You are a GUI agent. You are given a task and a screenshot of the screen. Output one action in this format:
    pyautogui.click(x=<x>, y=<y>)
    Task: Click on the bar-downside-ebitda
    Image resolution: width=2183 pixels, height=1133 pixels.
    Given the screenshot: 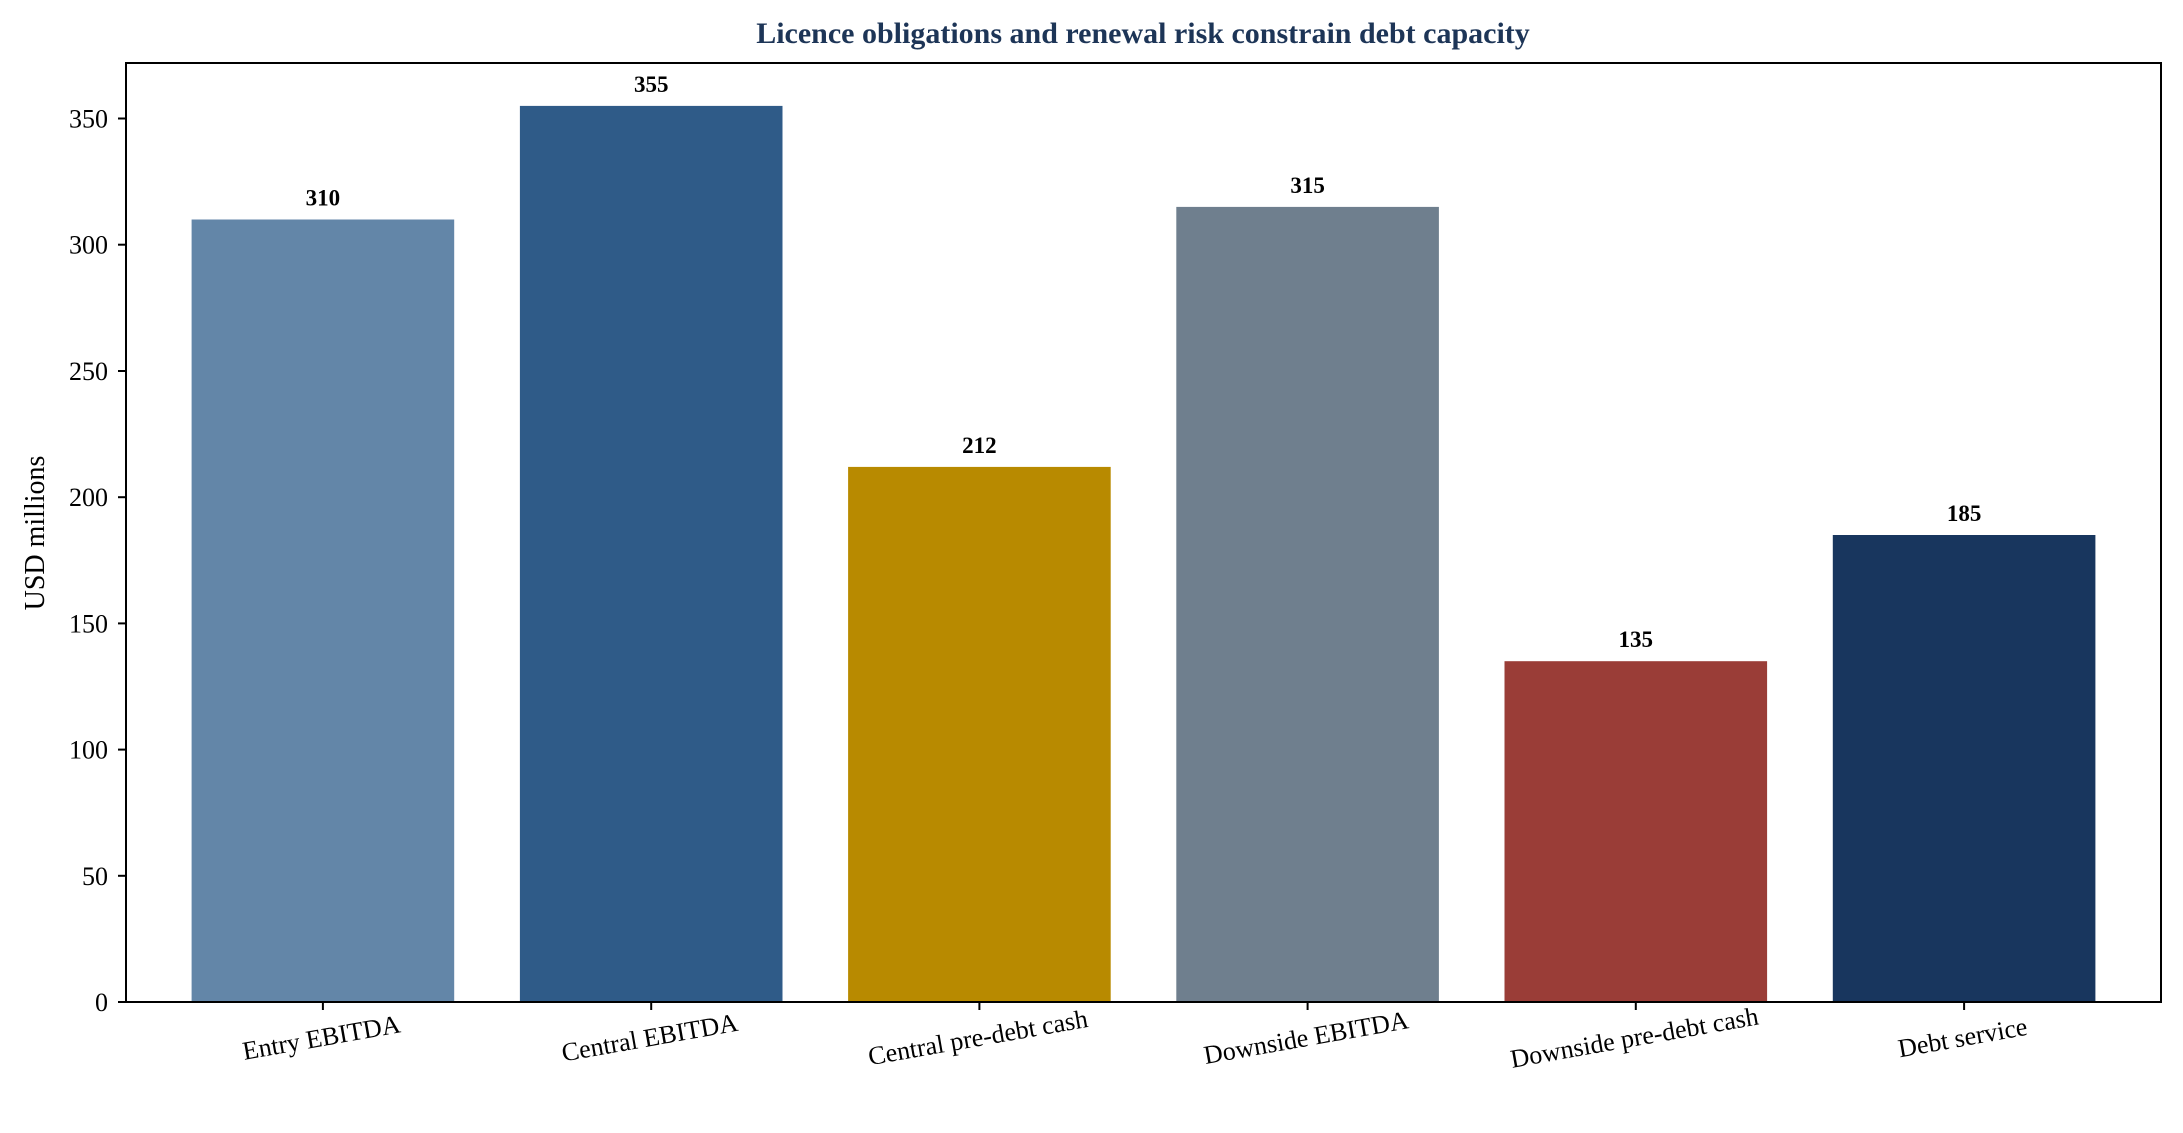 What is the action you would take?
    pyautogui.click(x=1307, y=604)
    